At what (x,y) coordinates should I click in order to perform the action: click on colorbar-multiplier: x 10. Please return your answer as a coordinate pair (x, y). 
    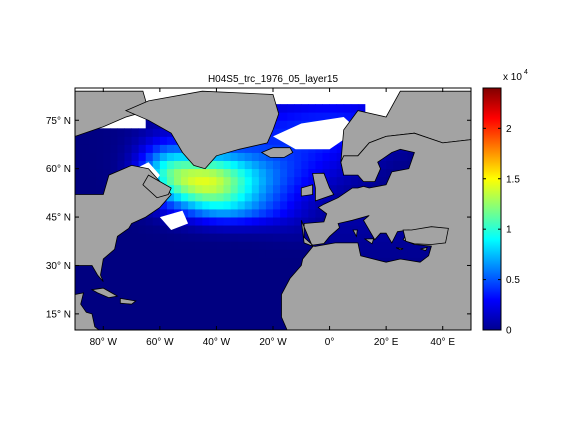
    Looking at the image, I should click on (512, 77).